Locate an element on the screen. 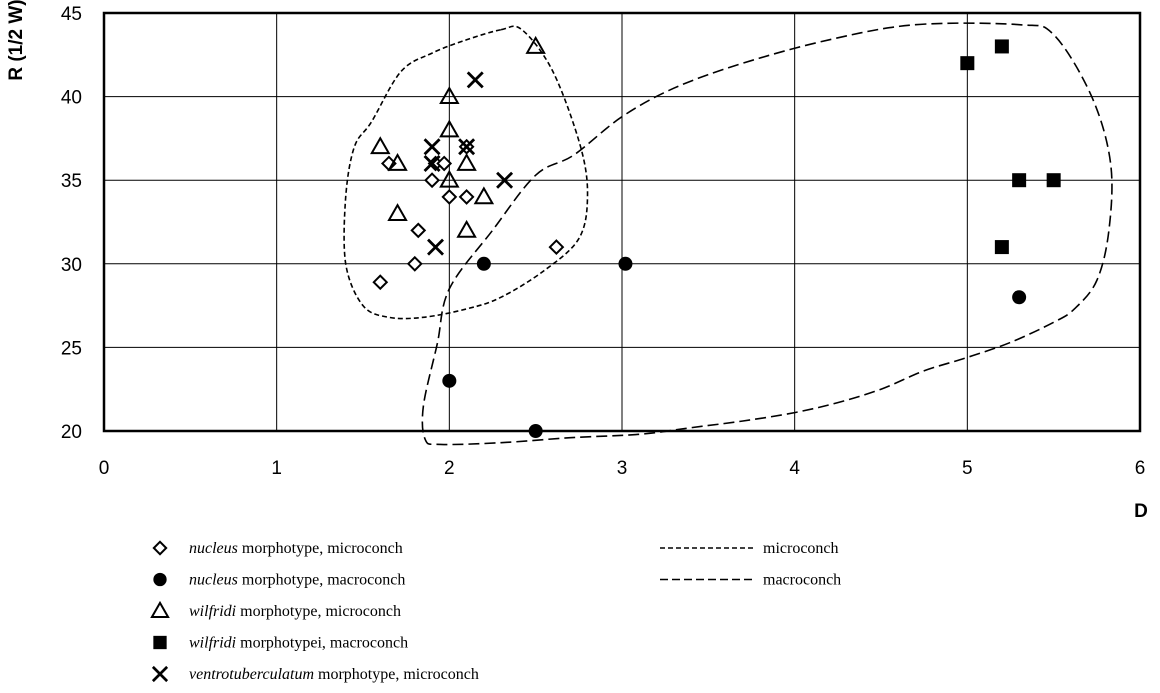 The height and width of the screenshot is (693, 1160). y-tick-label: 35 is located at coordinates (71, 181).